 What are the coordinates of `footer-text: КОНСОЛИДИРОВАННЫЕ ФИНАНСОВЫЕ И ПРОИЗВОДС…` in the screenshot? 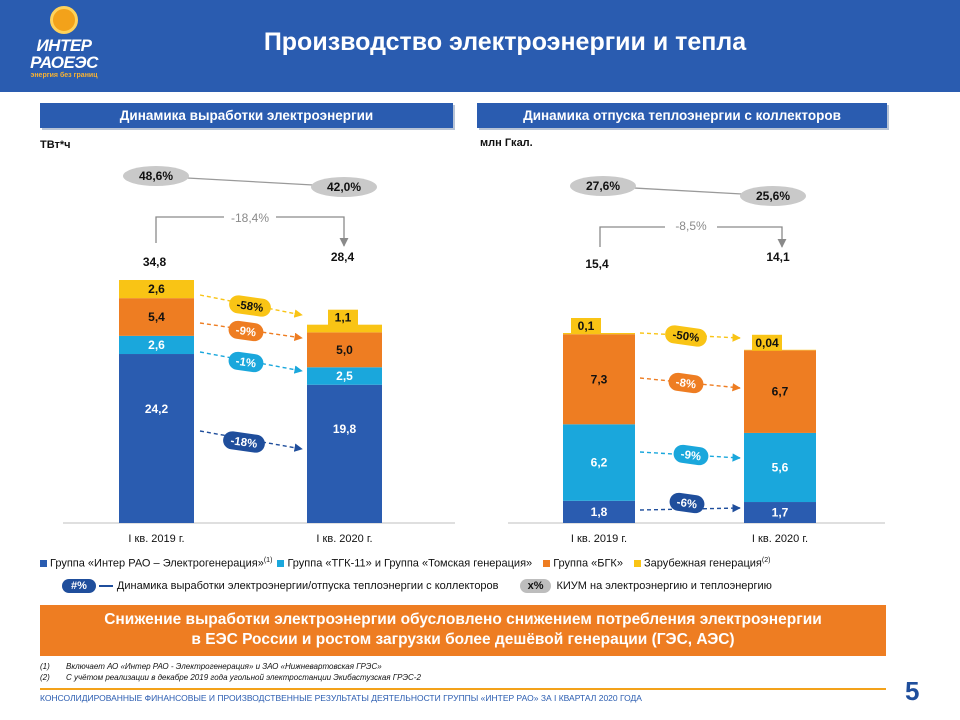 It's located at (341, 698).